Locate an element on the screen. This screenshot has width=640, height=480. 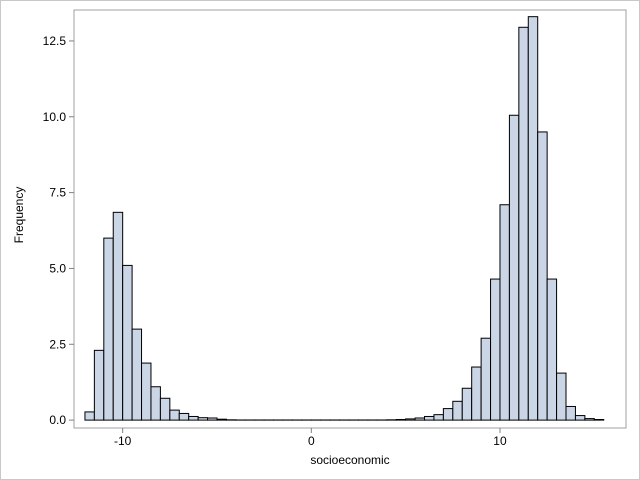
y-tick-label: 10.0 is located at coordinates (55, 117).